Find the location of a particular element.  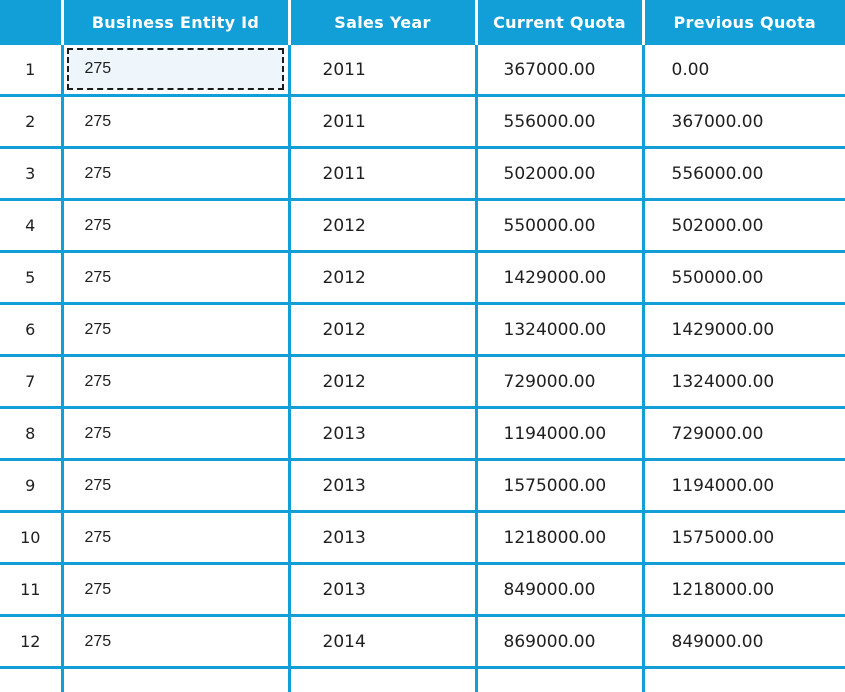

cell-current-quota: 502000.00 is located at coordinates (559, 174).